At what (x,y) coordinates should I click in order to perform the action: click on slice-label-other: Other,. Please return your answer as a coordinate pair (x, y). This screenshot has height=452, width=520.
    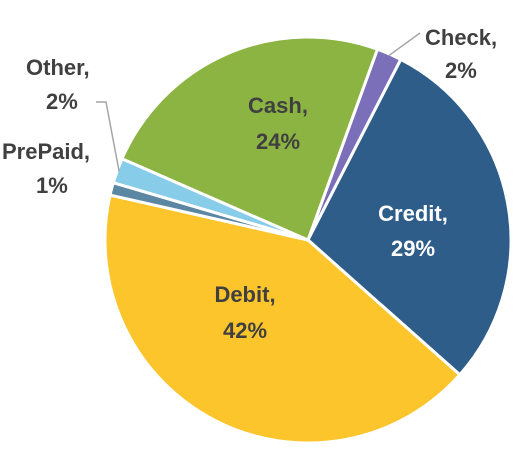
    Looking at the image, I should click on (58, 67).